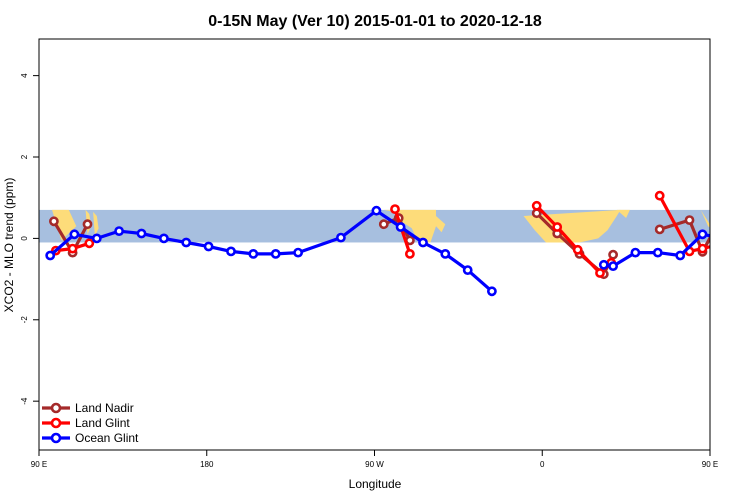 This screenshot has height=500, width=750. What do you see at coordinates (385, 244) in the screenshot?
I see `series-land-nadir` at bounding box center [385, 244].